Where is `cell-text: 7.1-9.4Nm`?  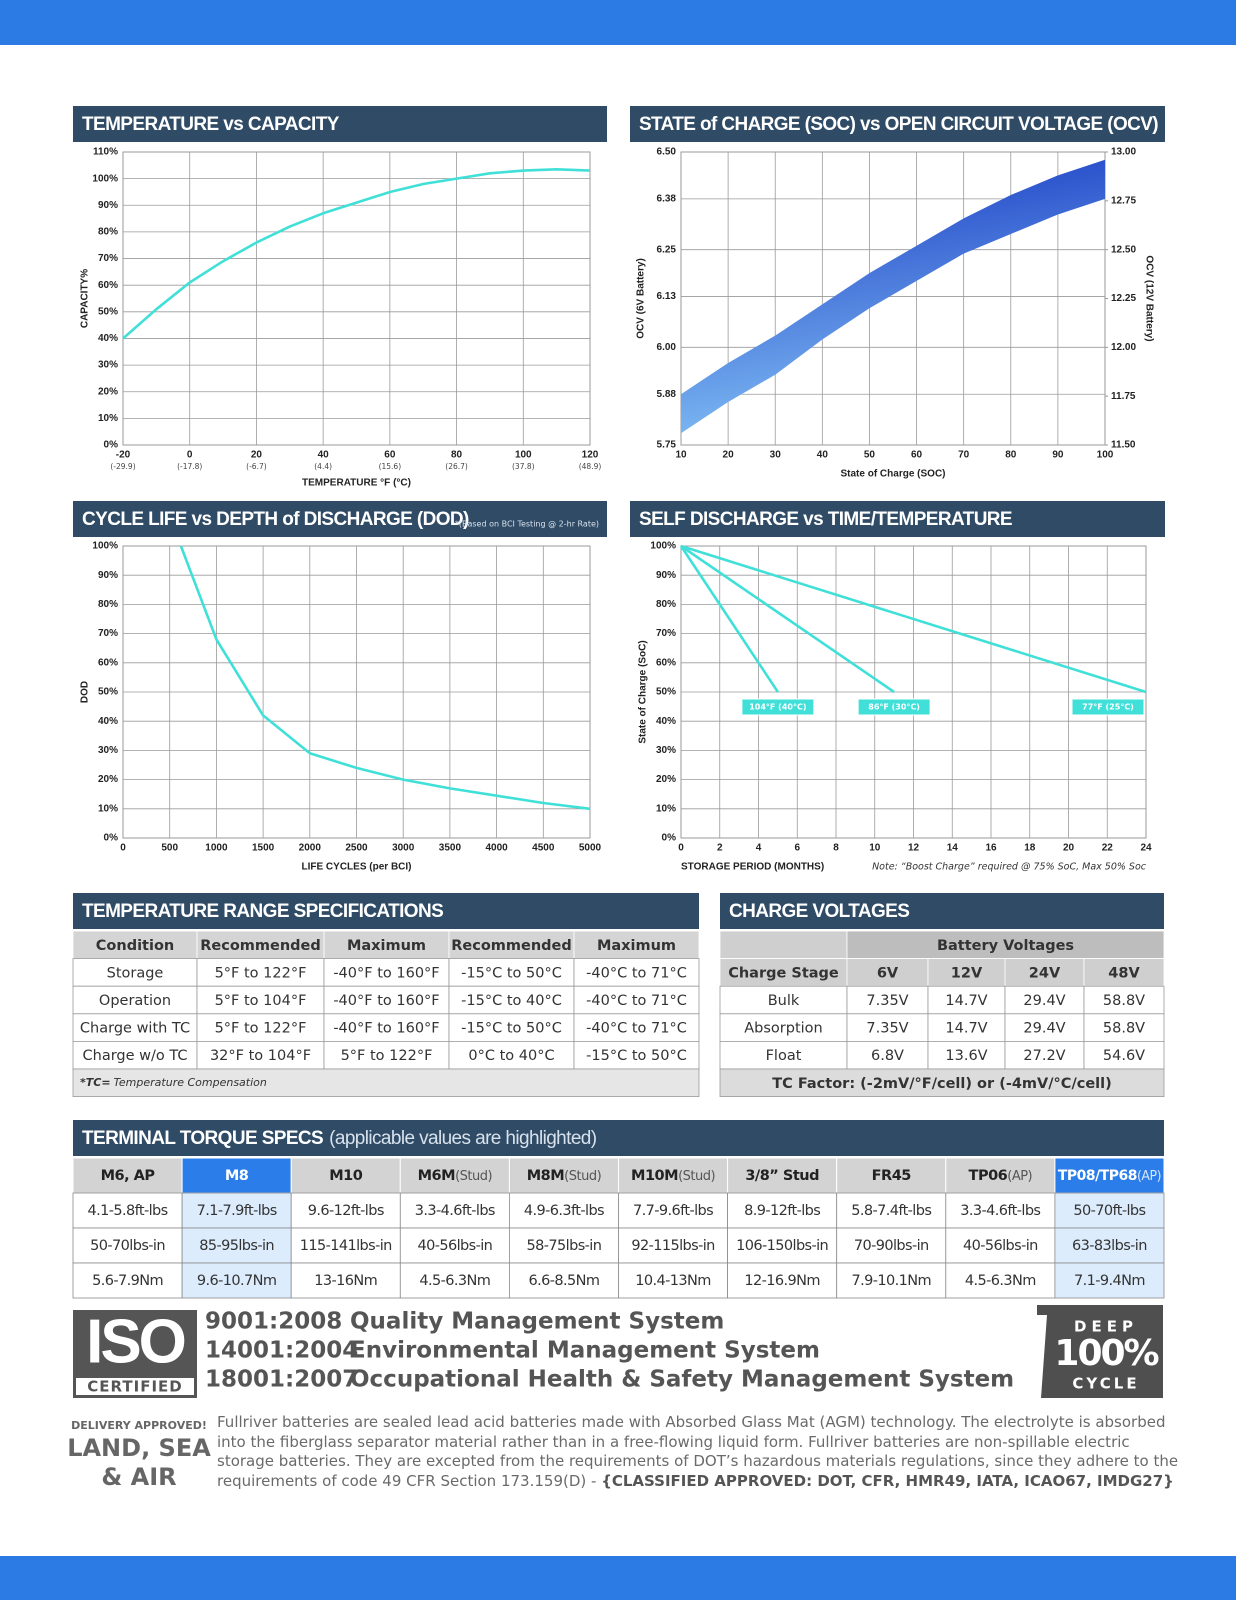
cell-text: 7.1-9.4Nm is located at coordinates (1109, 1281).